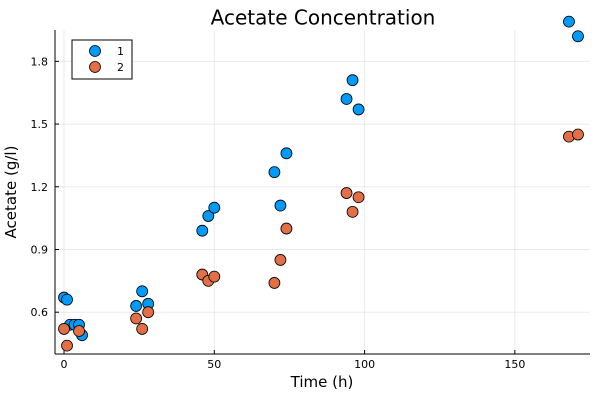 Image resolution: width=600 pixels, height=400 pixels. Describe the element at coordinates (293, 360) in the screenshot. I see `x-axis-ticks: 0 50 100 150` at that location.